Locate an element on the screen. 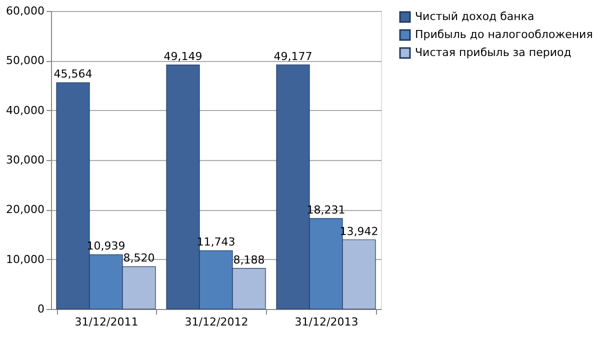 This screenshot has width=605, height=340. x-tick-label: 31/12/2011 is located at coordinates (106, 322).